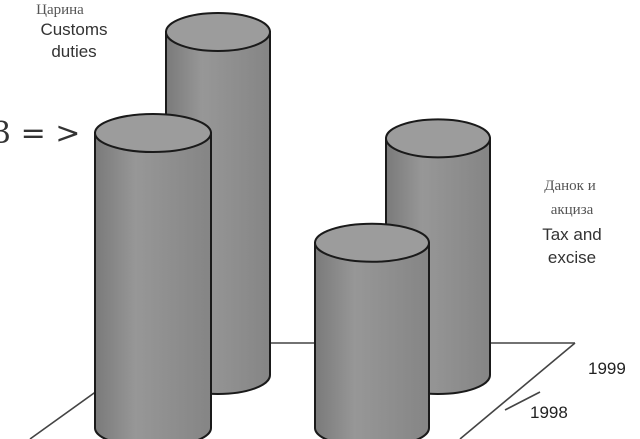  What do you see at coordinates (572, 257) in the screenshot?
I see `category-label-en-line2: excise` at bounding box center [572, 257].